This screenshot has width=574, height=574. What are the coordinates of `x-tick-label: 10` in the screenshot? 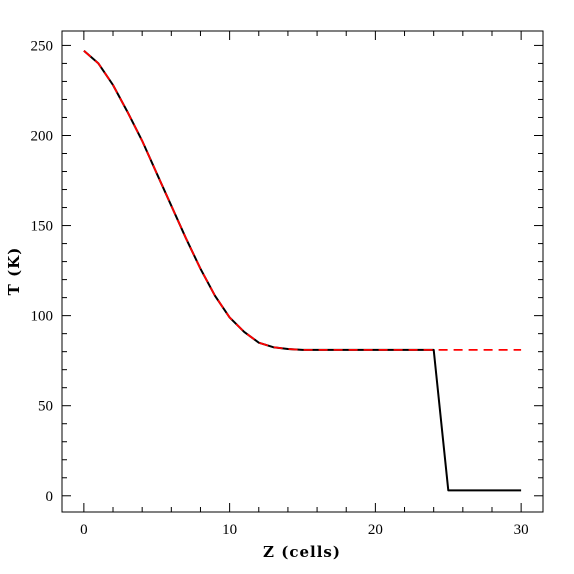 It's located at (229, 530).